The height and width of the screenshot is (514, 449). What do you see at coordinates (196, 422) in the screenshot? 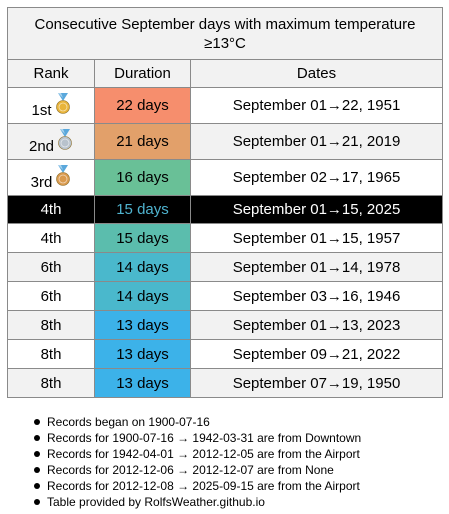
I see `note-item: Records began on 1900-07-16` at bounding box center [196, 422].